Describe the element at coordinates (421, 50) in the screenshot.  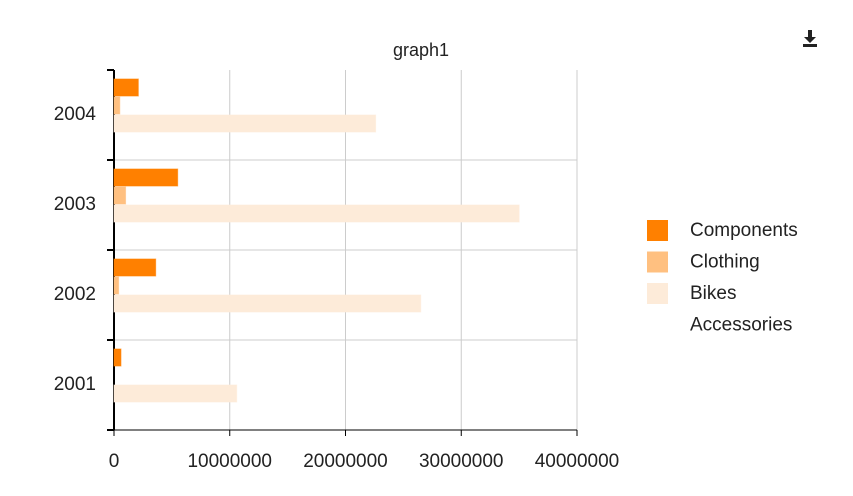
I see `chart-title: graph1` at that location.